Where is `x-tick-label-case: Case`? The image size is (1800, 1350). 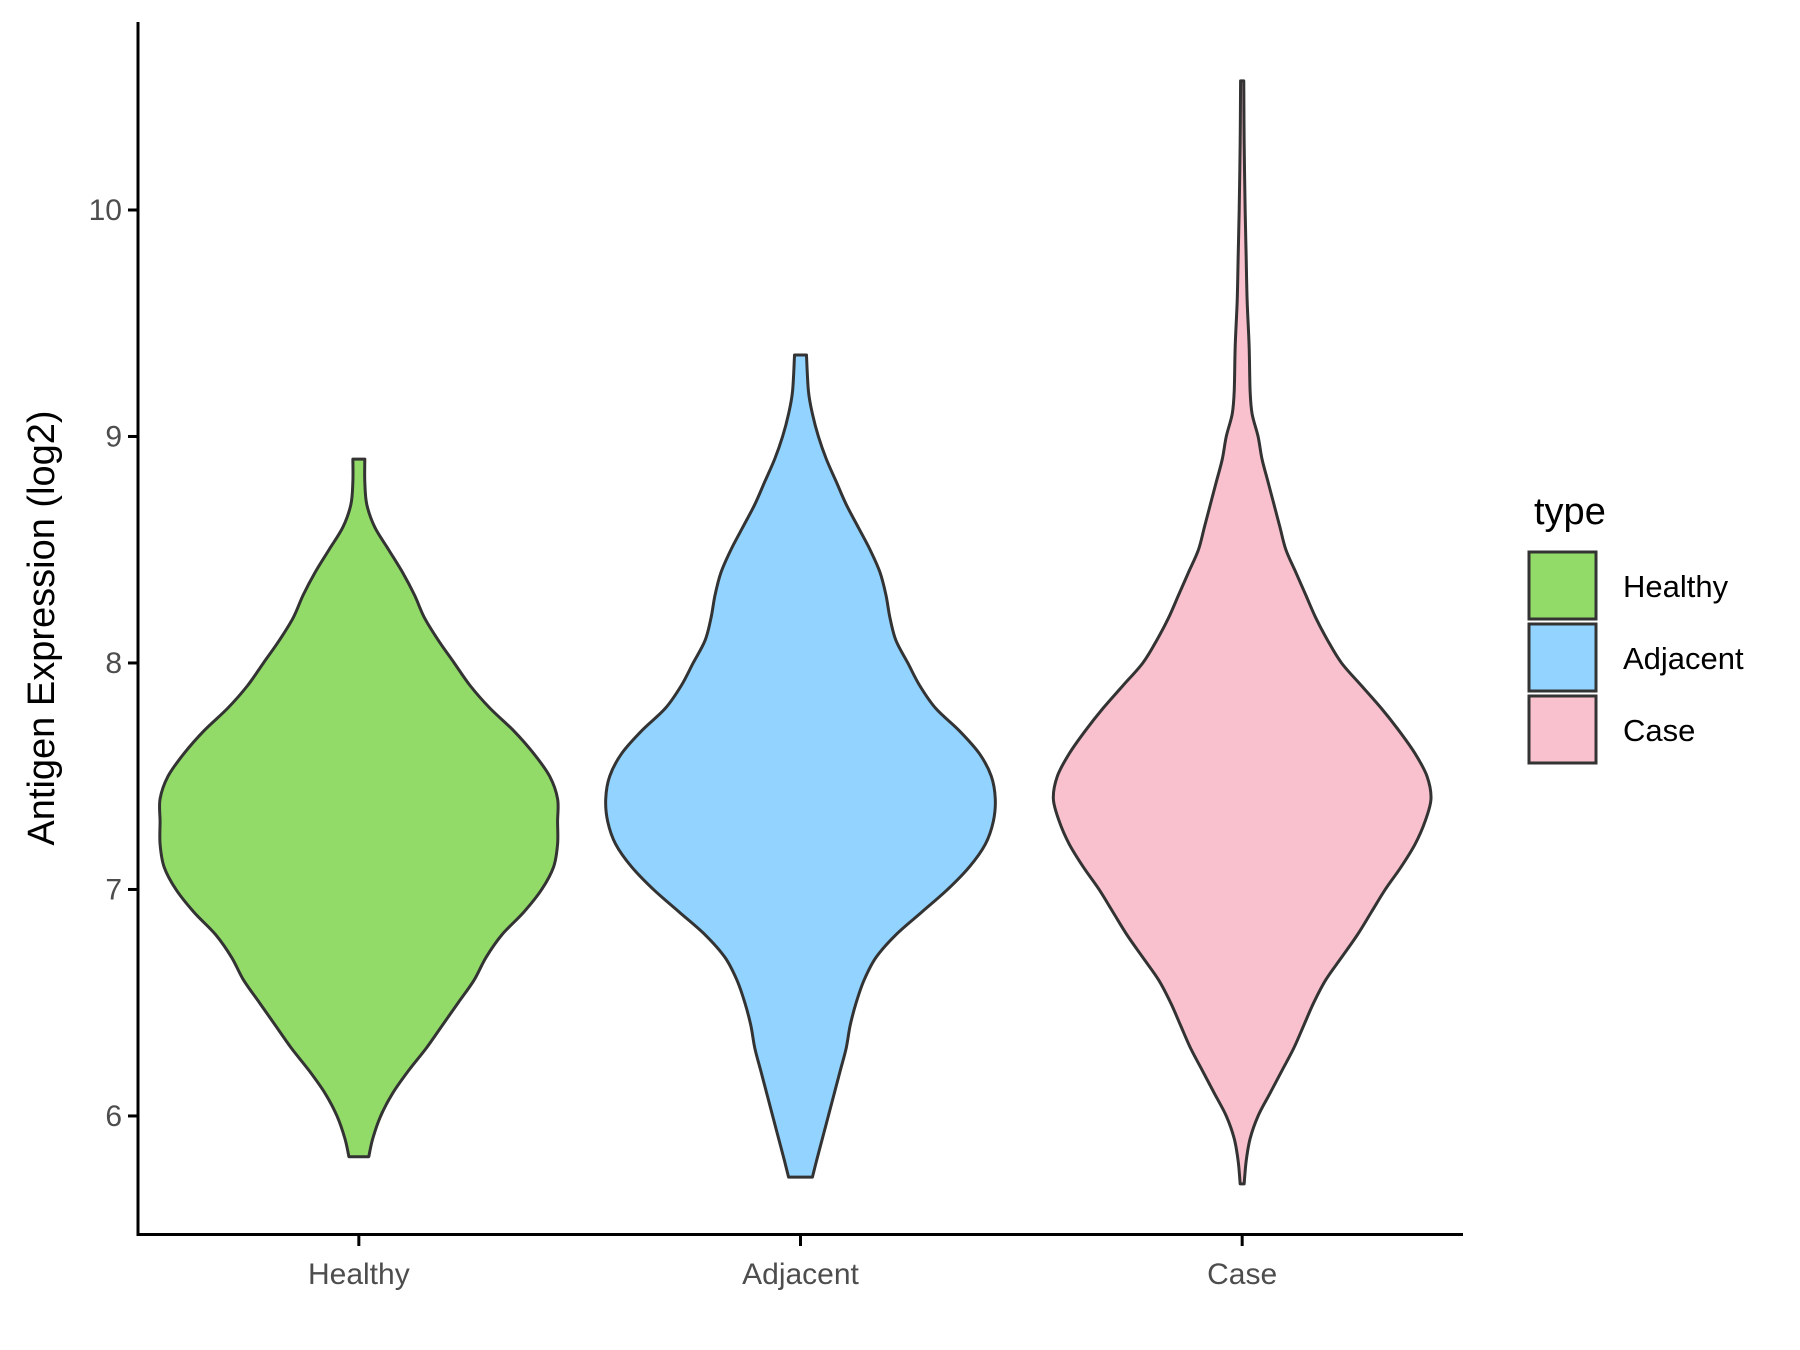
x-tick-label-case: Case is located at coordinates (1242, 1274).